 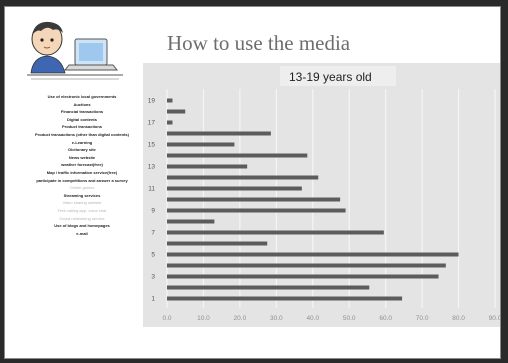 I want to click on category-label: e-Learning, so click(x=82, y=142).